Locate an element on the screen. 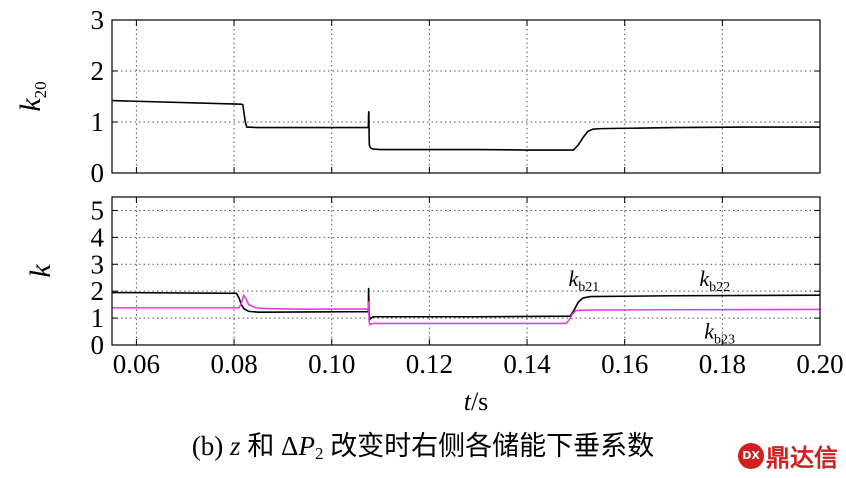 This screenshot has width=846, height=478. figure-caption: (b) z 和 ΔP2 改变时右侧各储能下垂系数 is located at coordinates (423, 444).